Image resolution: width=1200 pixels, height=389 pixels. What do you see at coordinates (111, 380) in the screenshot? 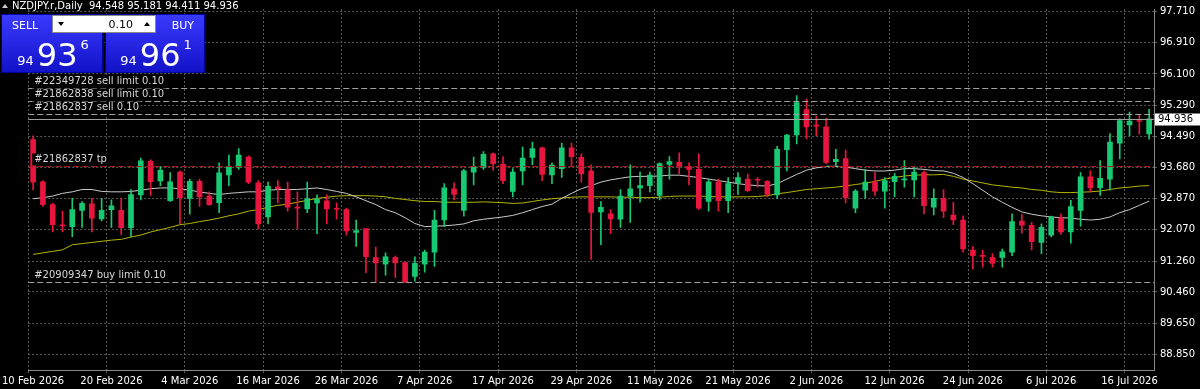
I see `x-tick-label: 20 Feb 2026` at bounding box center [111, 380].